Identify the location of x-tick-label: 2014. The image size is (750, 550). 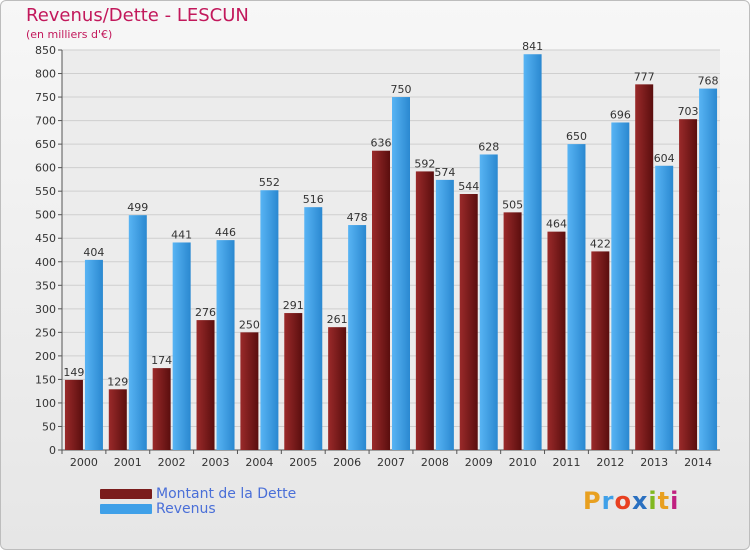
(698, 462).